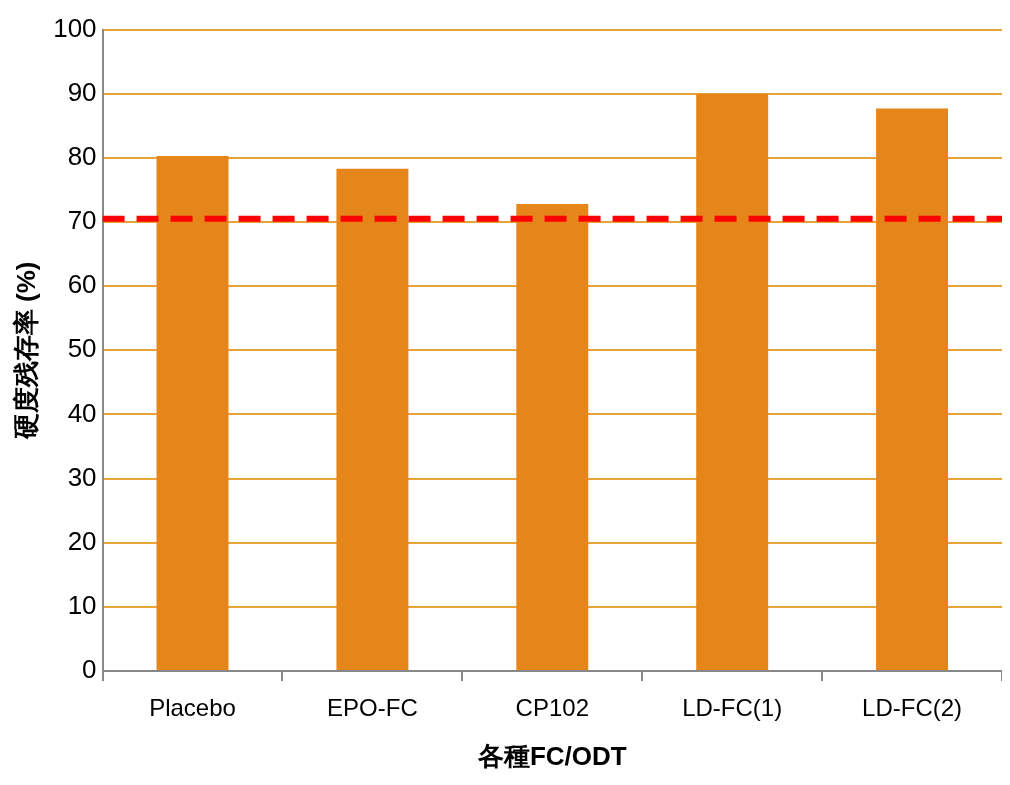 The height and width of the screenshot is (785, 1010). Describe the element at coordinates (82, 91) in the screenshot. I see `y-tick-label: 90` at that location.